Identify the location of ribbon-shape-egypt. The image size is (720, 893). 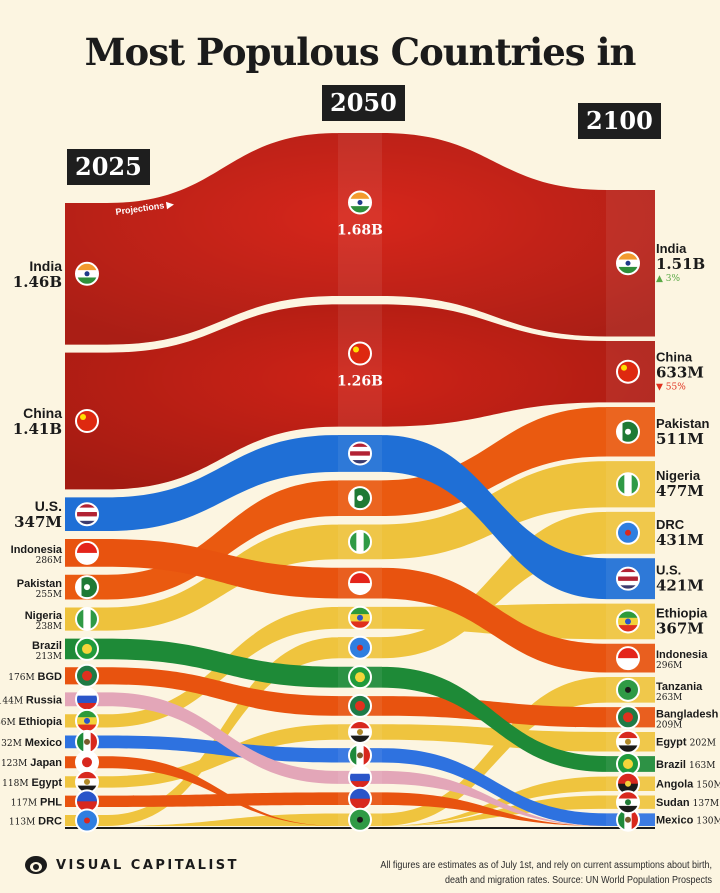
(360, 756).